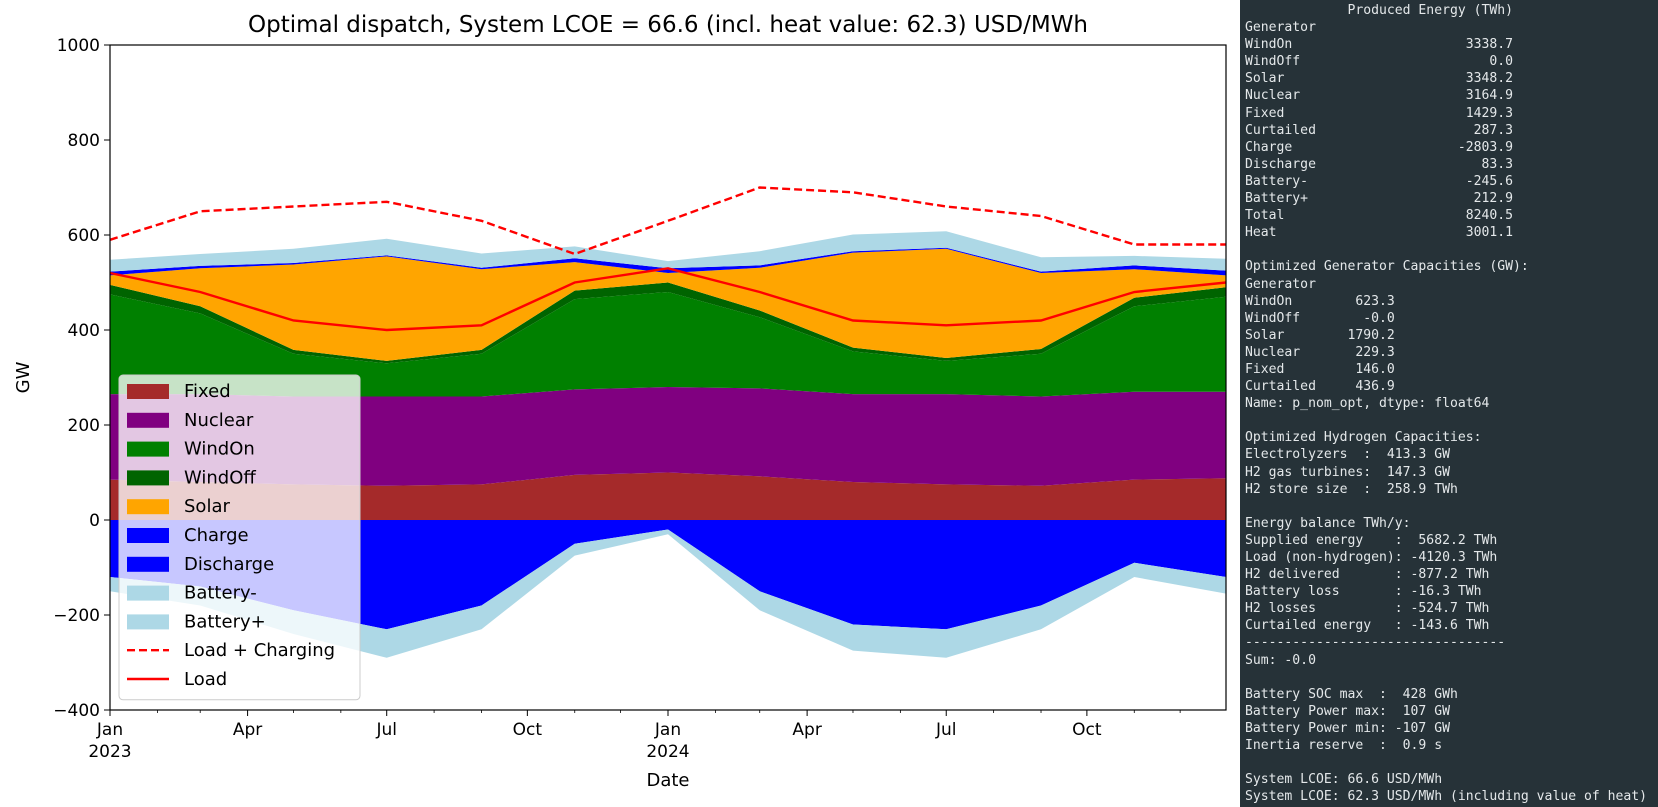 The image size is (1658, 807). Describe the element at coordinates (148, 391) in the screenshot. I see `legend-swatch-fixed` at that location.